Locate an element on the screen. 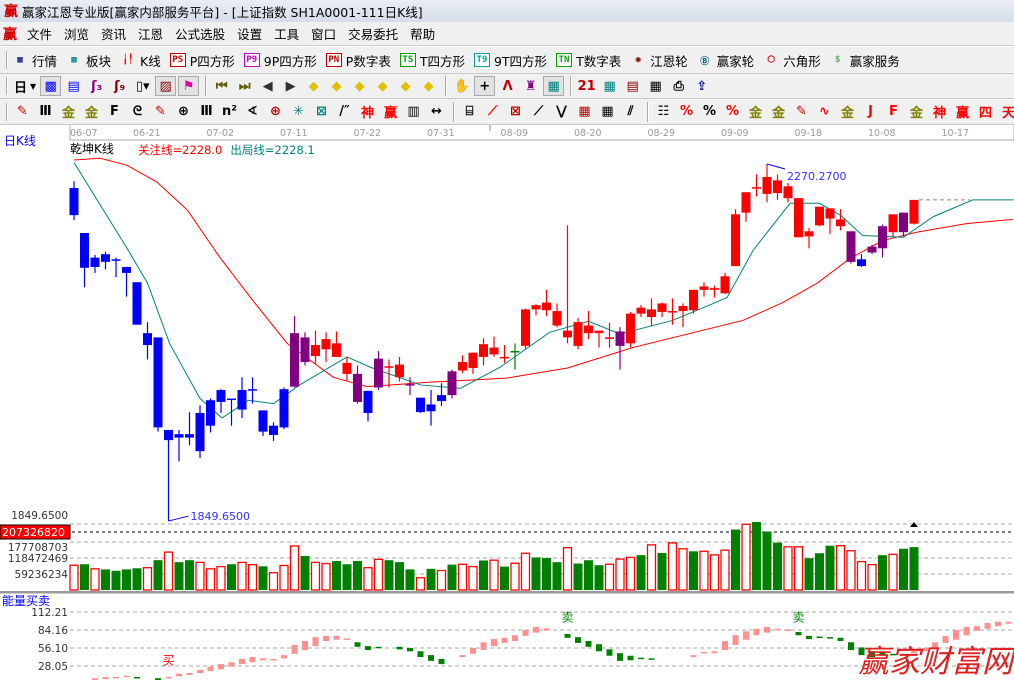  n-square-icon: n² is located at coordinates (229, 111).